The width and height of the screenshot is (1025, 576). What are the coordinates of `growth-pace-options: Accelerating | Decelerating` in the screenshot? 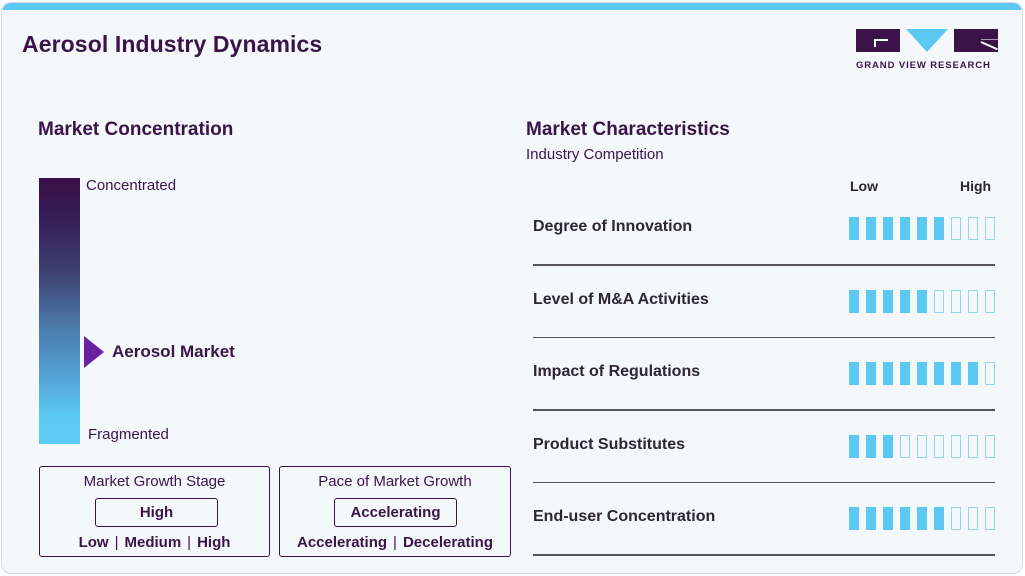 It's located at (395, 542).